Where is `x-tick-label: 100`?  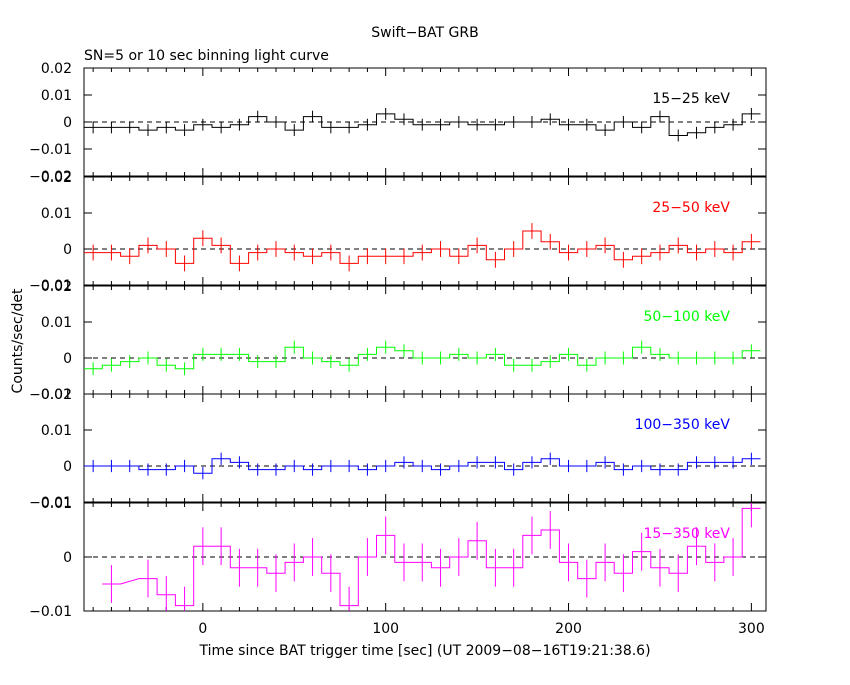
x-tick-label: 100 is located at coordinates (385, 629).